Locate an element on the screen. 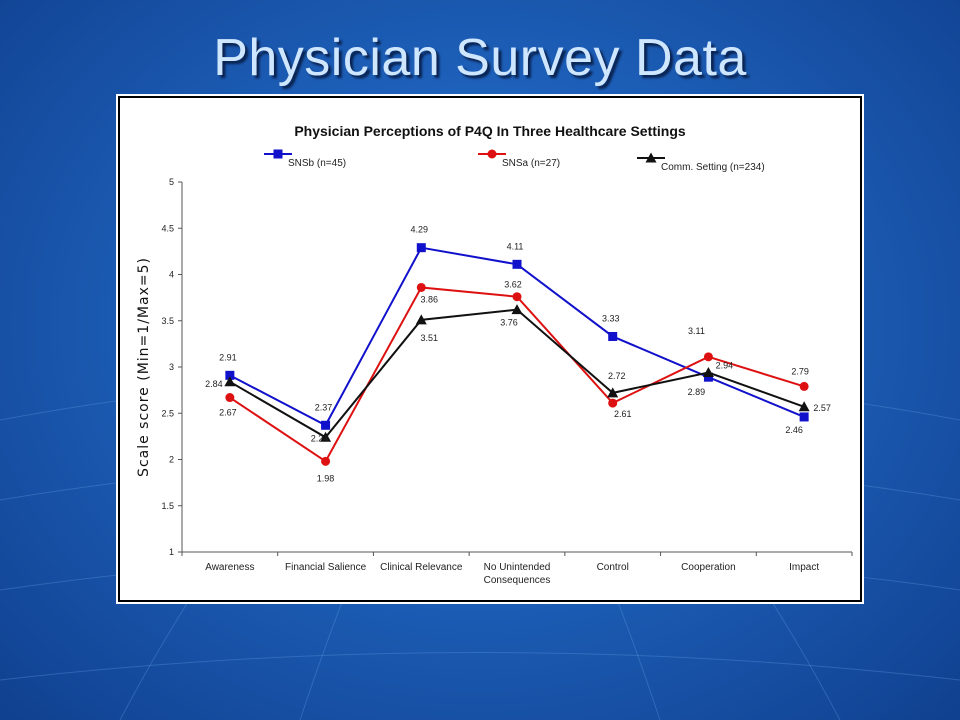  legend-label: SNSb (n=45) is located at coordinates (317, 163).